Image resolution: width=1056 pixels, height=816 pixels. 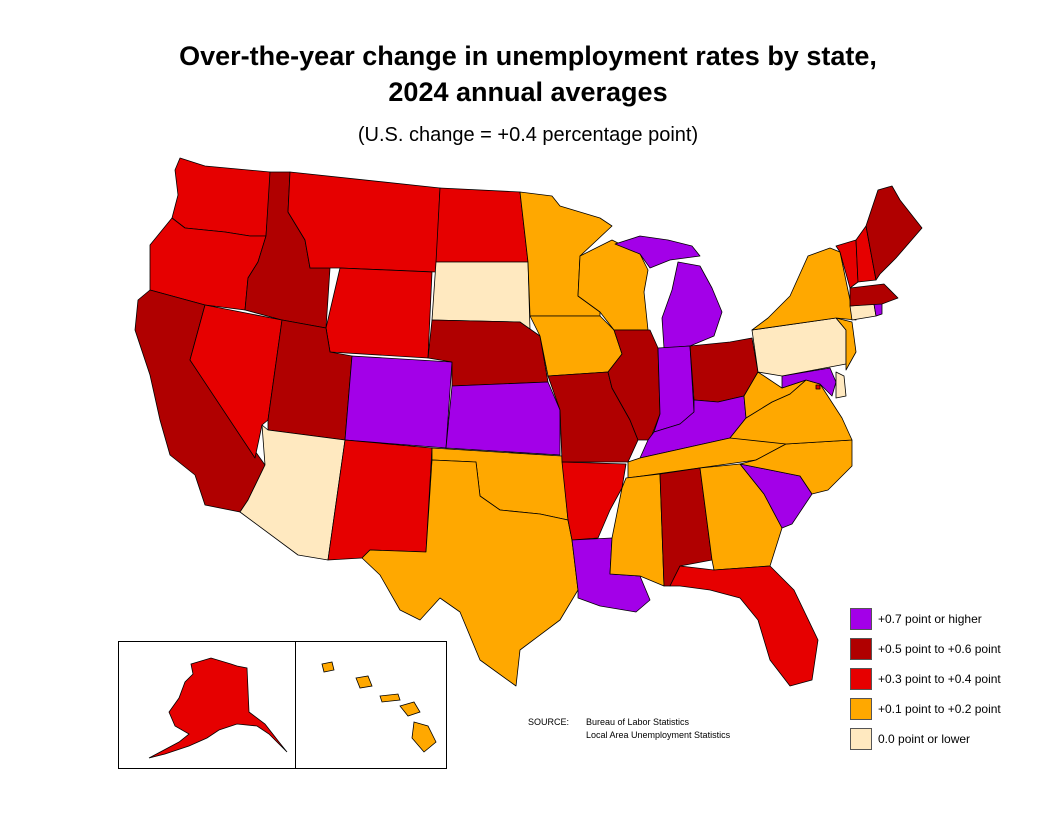 I want to click on legend-item: +0.7 point or higher, so click(x=925, y=619).